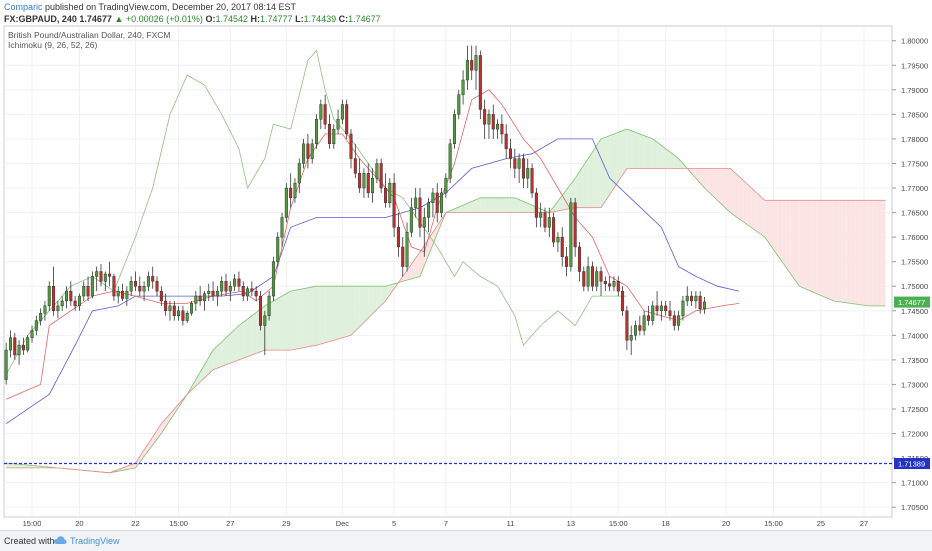 This screenshot has height=551, width=932. I want to click on x-tick-label: 20, so click(79, 523).